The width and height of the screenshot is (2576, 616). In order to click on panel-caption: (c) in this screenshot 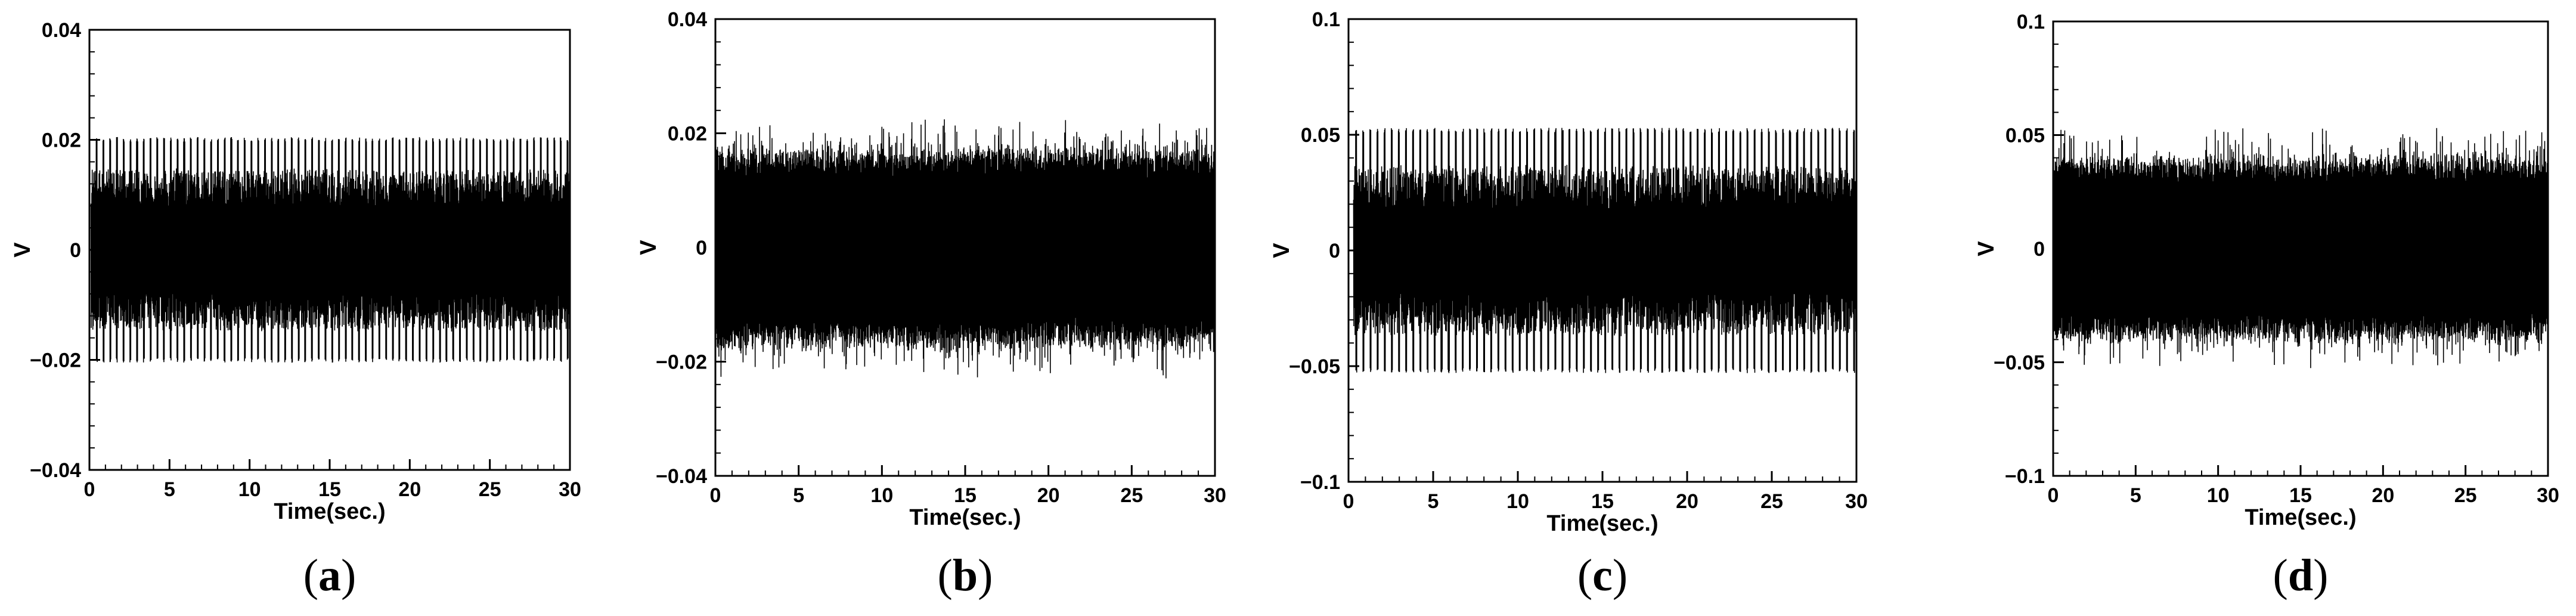, I will do `click(1602, 575)`.